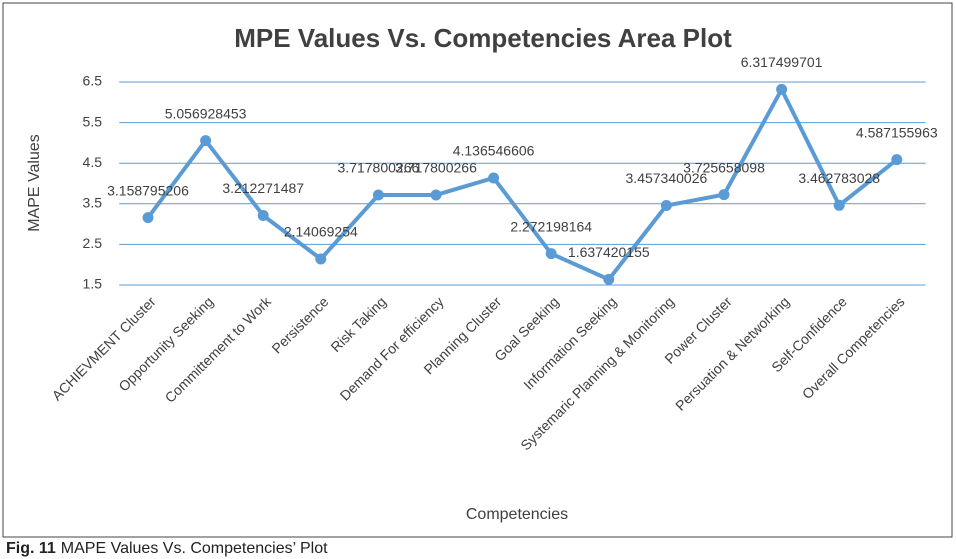 The height and width of the screenshot is (559, 956). What do you see at coordinates (732, 353) in the screenshot?
I see `x-tick-label: Persuation & Networking` at bounding box center [732, 353].